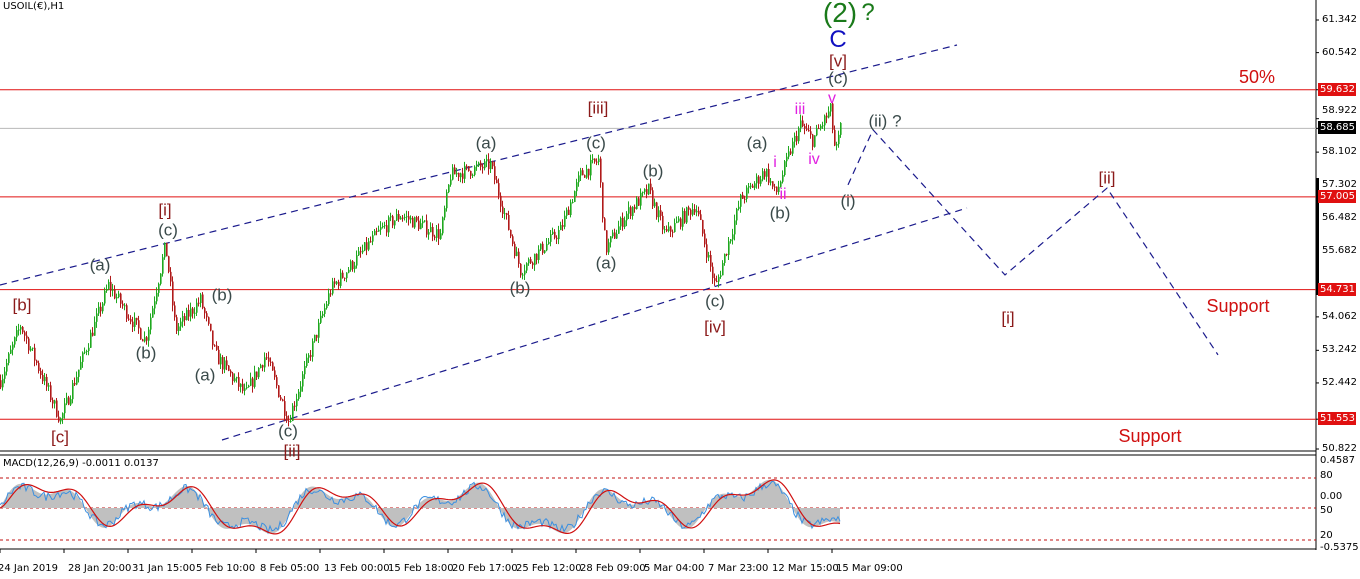  What do you see at coordinates (357, 568) in the screenshot?
I see `time-tick: 13 Feb 00:00` at bounding box center [357, 568].